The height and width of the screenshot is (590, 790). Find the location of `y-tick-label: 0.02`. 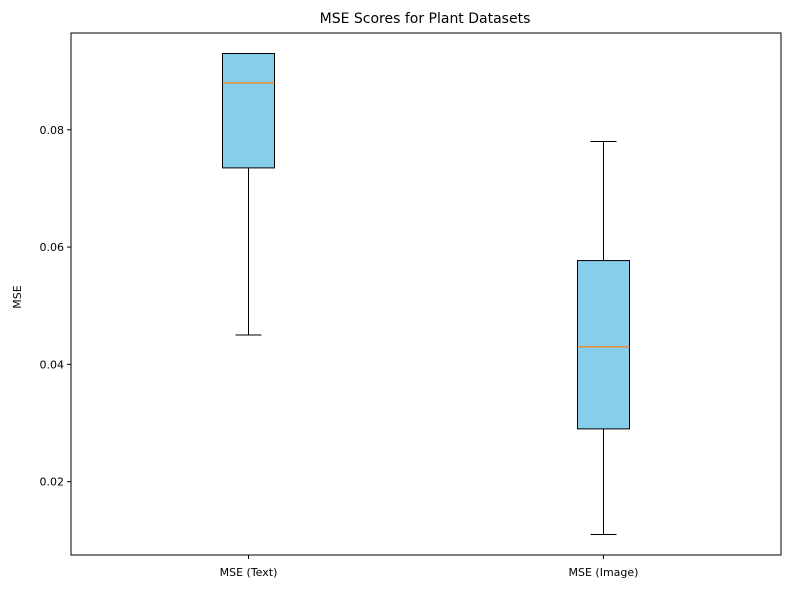

y-tick-label: 0.02 is located at coordinates (52, 482).